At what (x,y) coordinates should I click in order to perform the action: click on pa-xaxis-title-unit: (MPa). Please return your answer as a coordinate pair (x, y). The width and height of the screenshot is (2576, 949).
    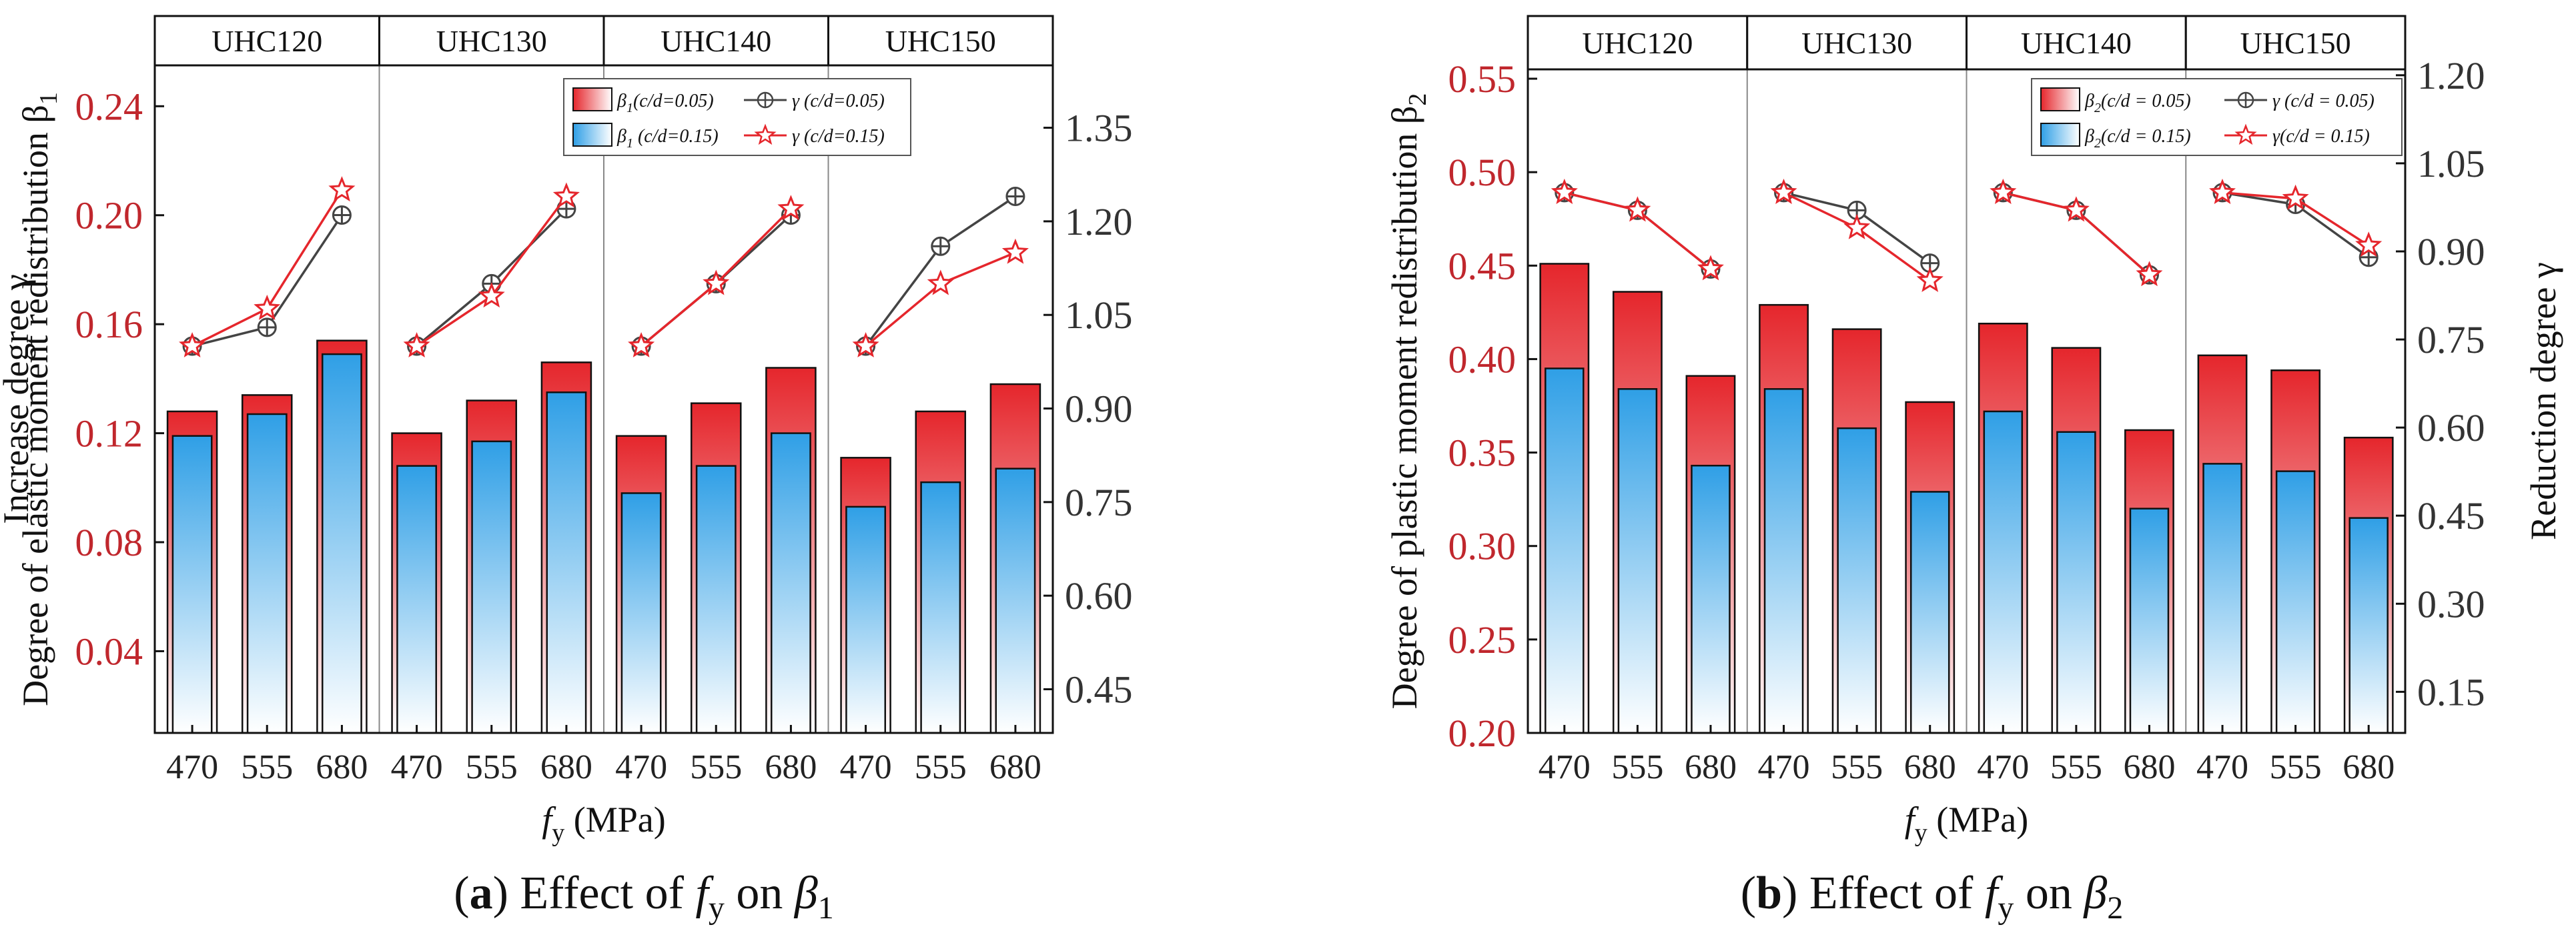
    Looking at the image, I should click on (614, 820).